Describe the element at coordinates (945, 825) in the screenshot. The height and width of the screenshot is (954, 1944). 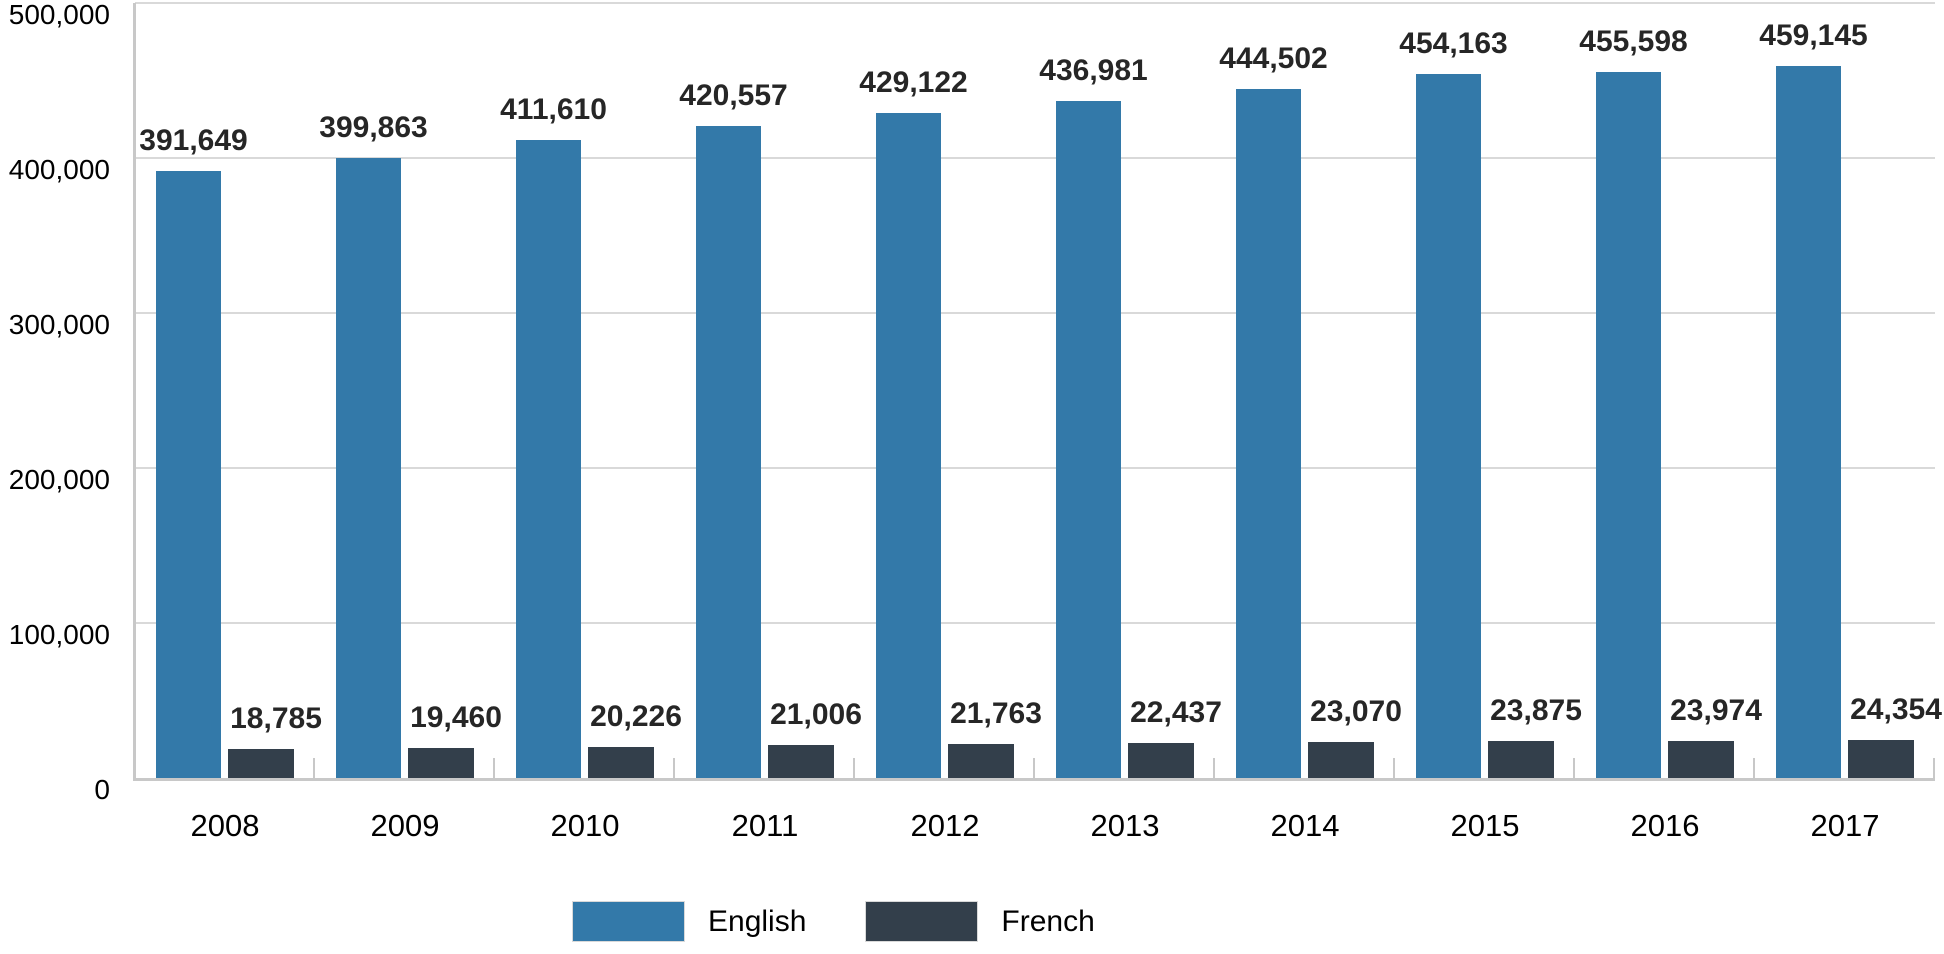
I see `x-tick-label-2012: 2012` at that location.